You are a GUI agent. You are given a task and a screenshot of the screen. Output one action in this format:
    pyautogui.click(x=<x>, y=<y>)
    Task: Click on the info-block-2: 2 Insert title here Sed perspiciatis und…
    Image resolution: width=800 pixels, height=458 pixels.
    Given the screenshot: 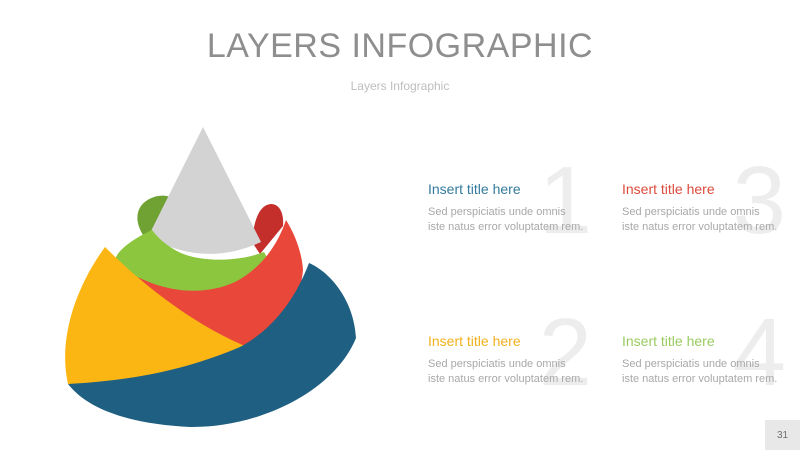 What is the action you would take?
    pyautogui.click(x=511, y=381)
    